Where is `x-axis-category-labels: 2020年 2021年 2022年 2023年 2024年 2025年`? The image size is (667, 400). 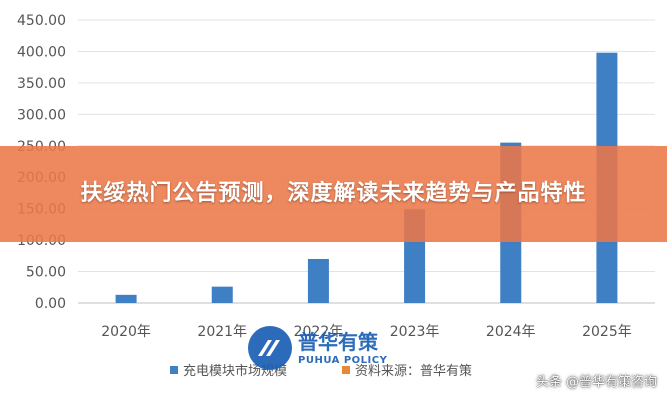
x-axis-category-labels: 2020年 2021年 2022年 2023年 2024年 2025年 is located at coordinates (366, 332).